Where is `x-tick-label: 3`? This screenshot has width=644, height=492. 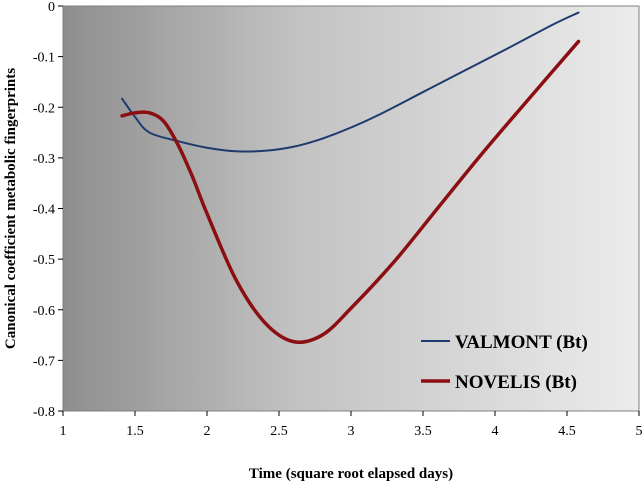
x-tick-label: 3 is located at coordinates (351, 431).